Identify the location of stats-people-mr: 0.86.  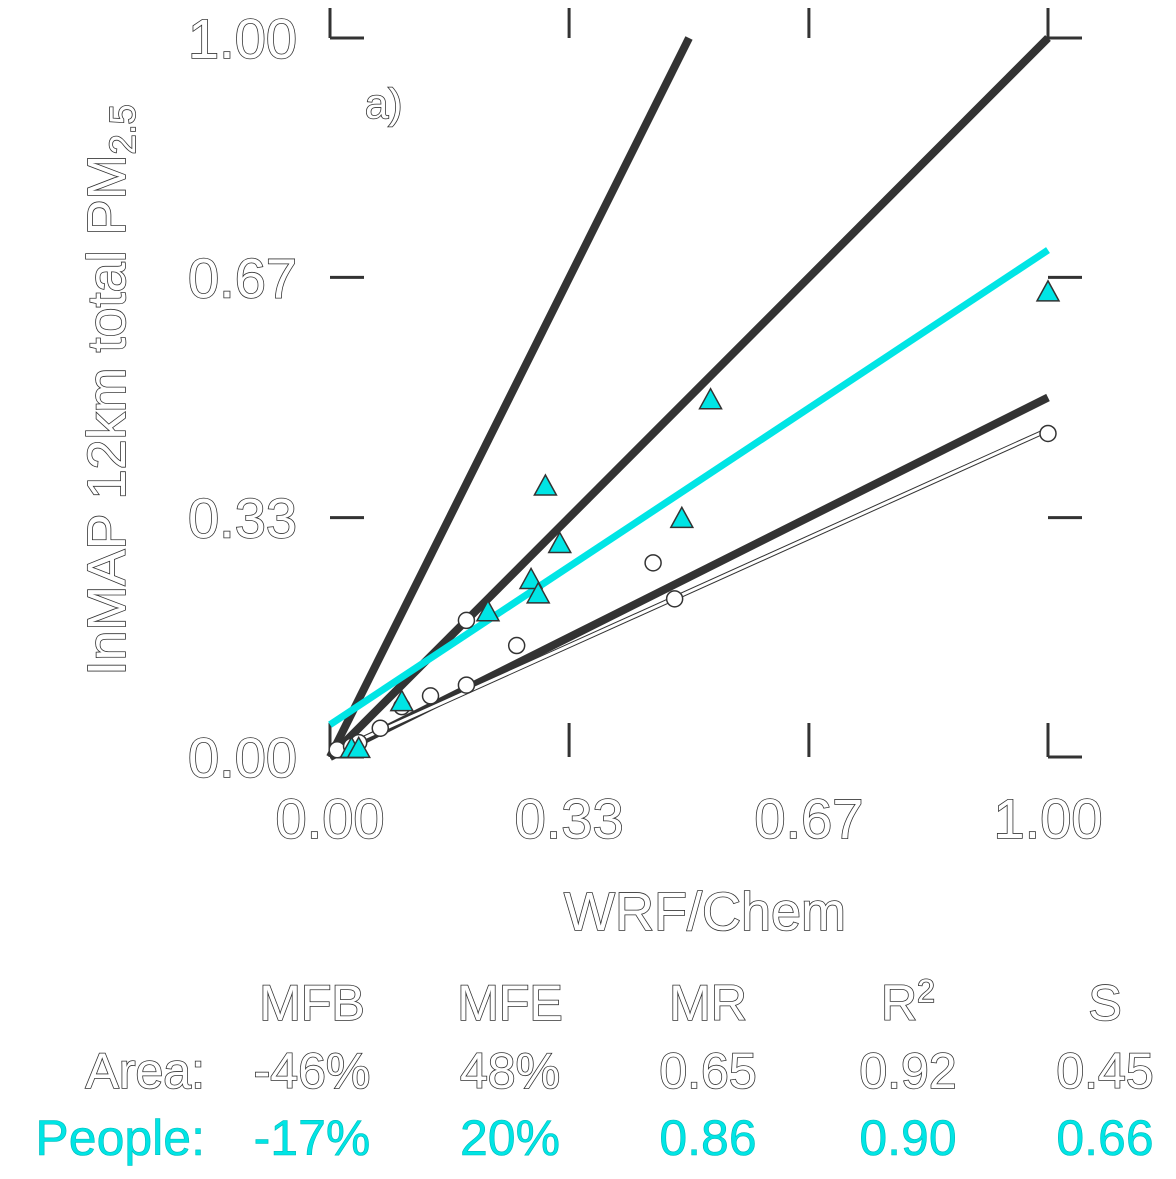
(707, 1138).